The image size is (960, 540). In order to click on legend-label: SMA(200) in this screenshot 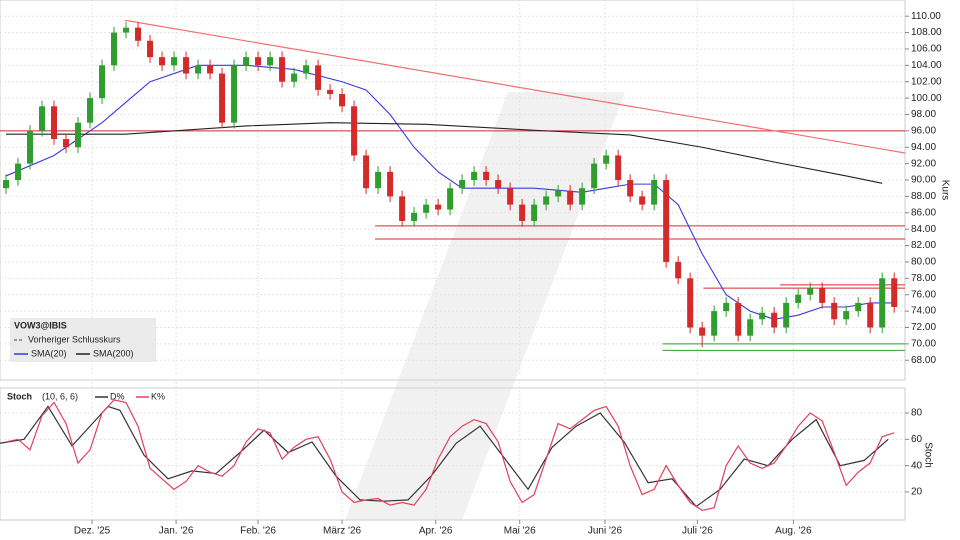, I will do `click(113, 353)`.